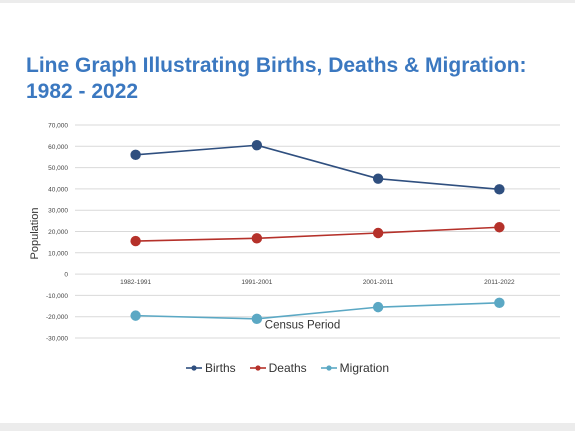 This screenshot has width=575, height=431. Describe the element at coordinates (57, 296) in the screenshot. I see `y-tick-label: -10,000` at that location.